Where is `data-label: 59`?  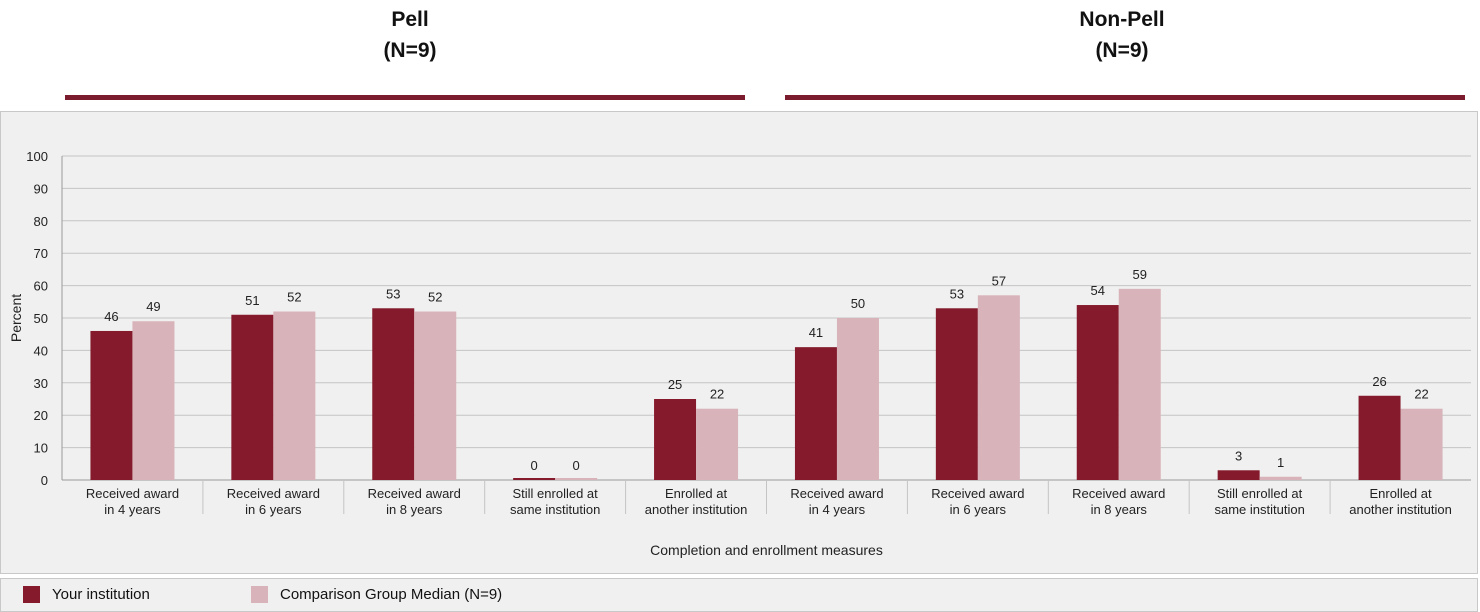
data-label: 59 is located at coordinates (1140, 274).